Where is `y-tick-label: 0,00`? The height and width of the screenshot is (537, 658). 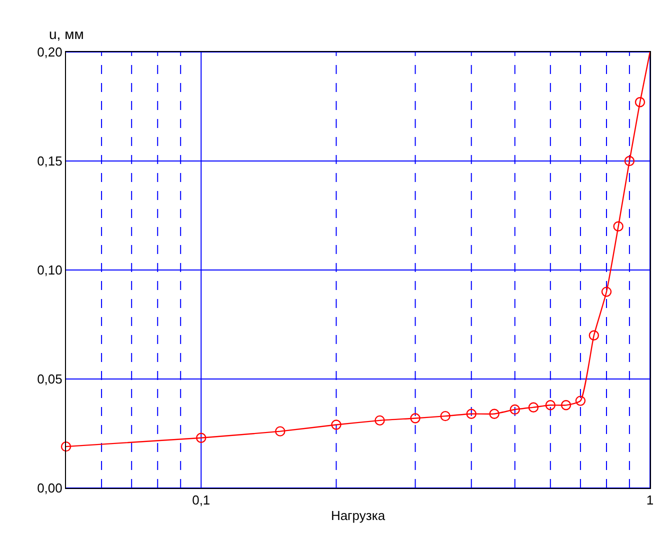
y-tick-label: 0,00 is located at coordinates (49, 488).